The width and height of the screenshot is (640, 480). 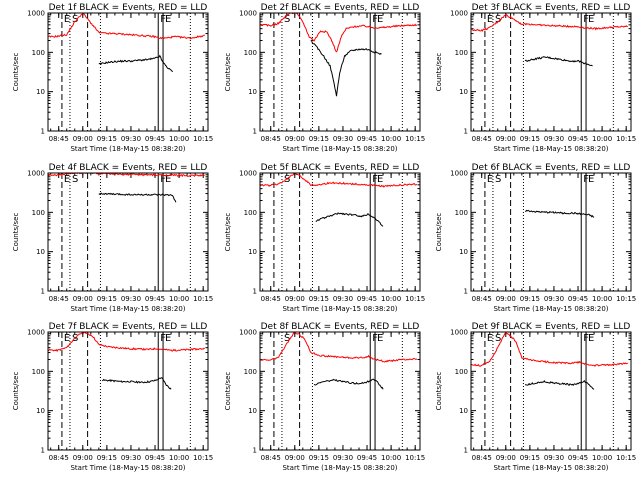 What do you see at coordinates (340, 327) in the screenshot?
I see `panel-title: Det 8f BLACK = Events, RED = LLD` at bounding box center [340, 327].